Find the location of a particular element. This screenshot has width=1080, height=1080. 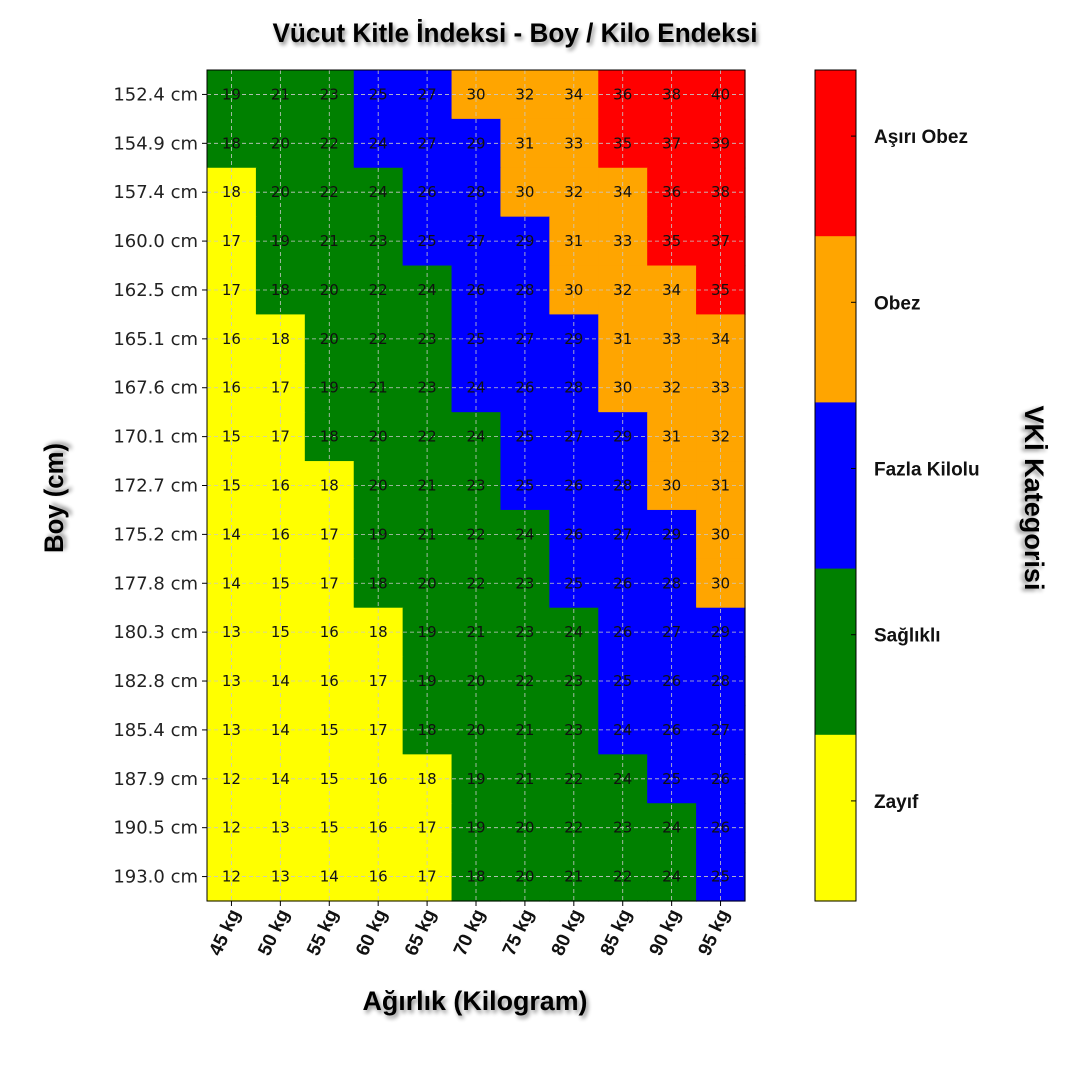

cell-value: 38 is located at coordinates (720, 192).